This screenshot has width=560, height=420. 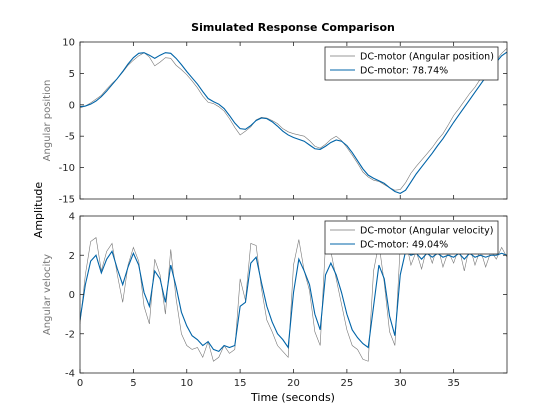 What do you see at coordinates (70, 334) in the screenshot?
I see `y-tick-label: -2` at bounding box center [70, 334].